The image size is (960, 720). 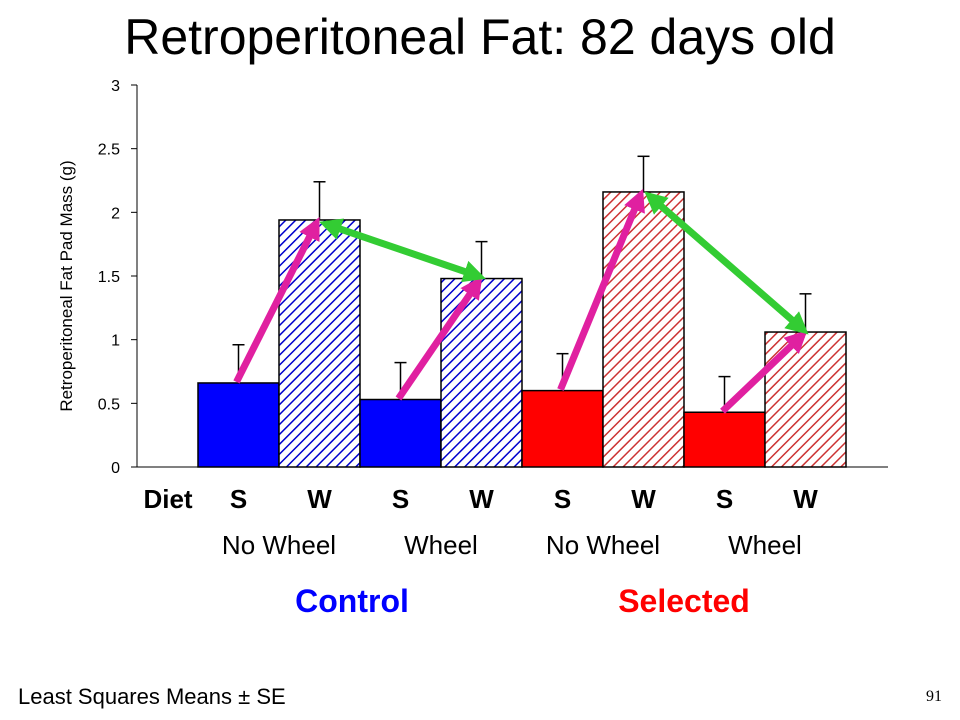 What do you see at coordinates (115, 468) in the screenshot?
I see `y-tick-label: 0` at bounding box center [115, 468].